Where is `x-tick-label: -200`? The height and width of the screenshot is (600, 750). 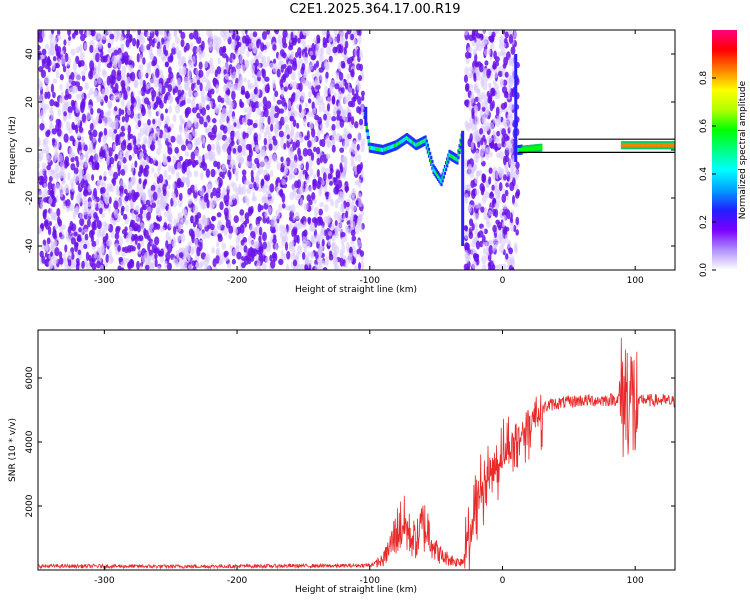
x-tick-label: -200 is located at coordinates (237, 281).